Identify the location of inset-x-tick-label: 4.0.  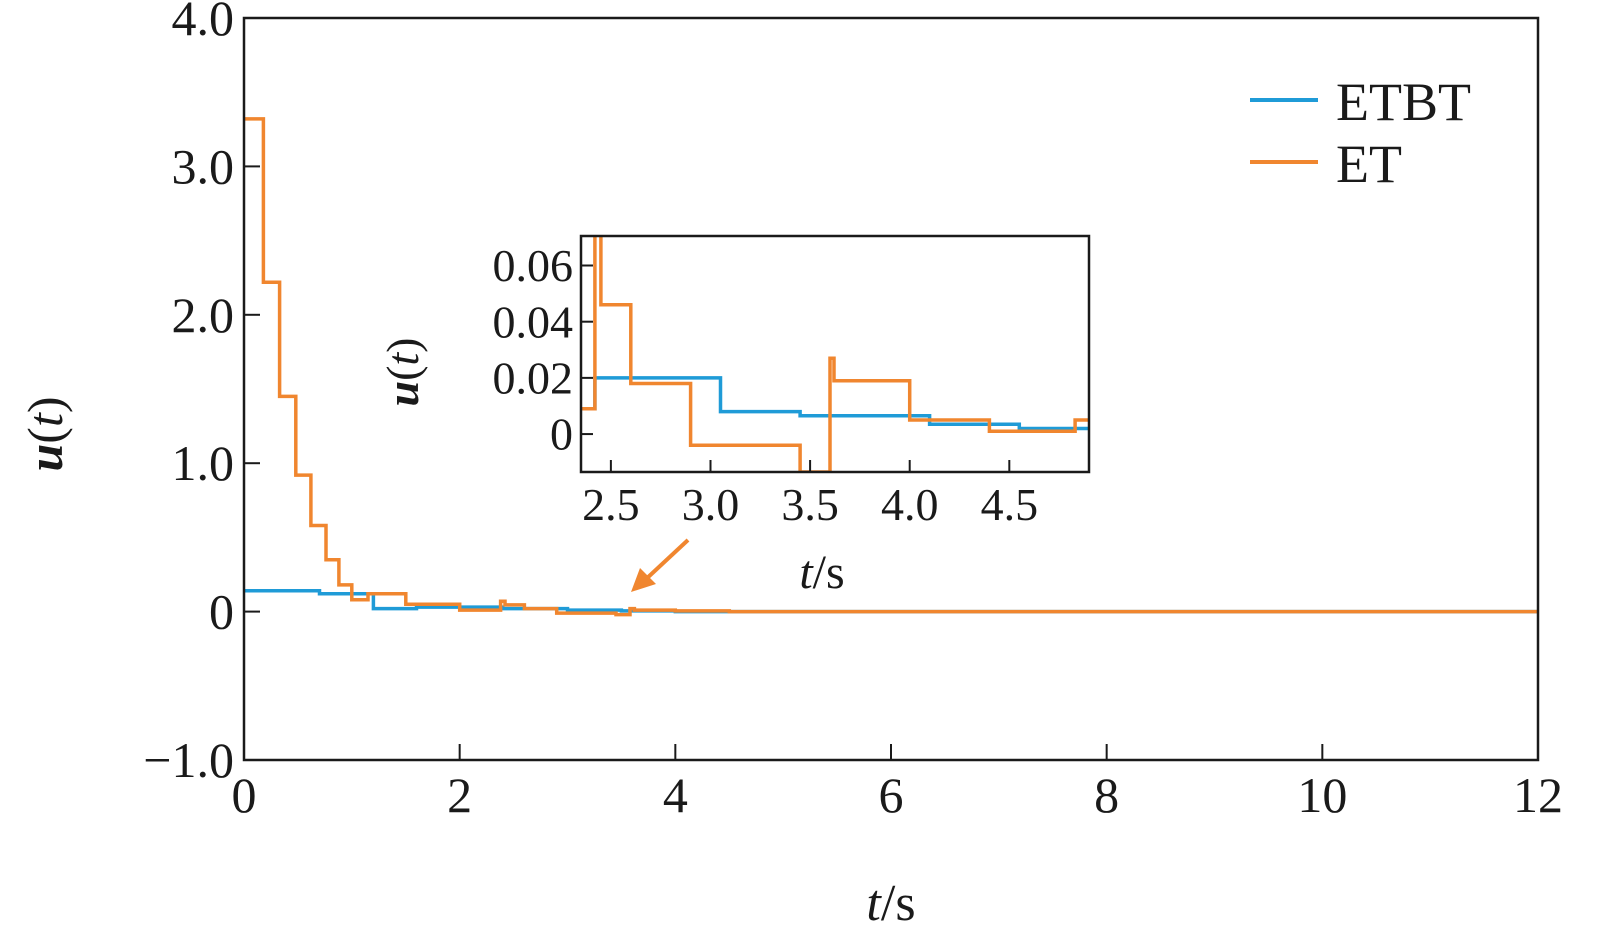
(910, 504).